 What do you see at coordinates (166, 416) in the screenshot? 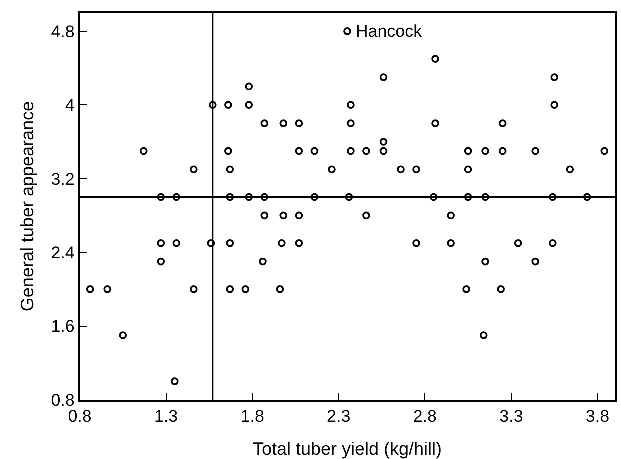
I see `x-tick-label: 1.3` at bounding box center [166, 416].